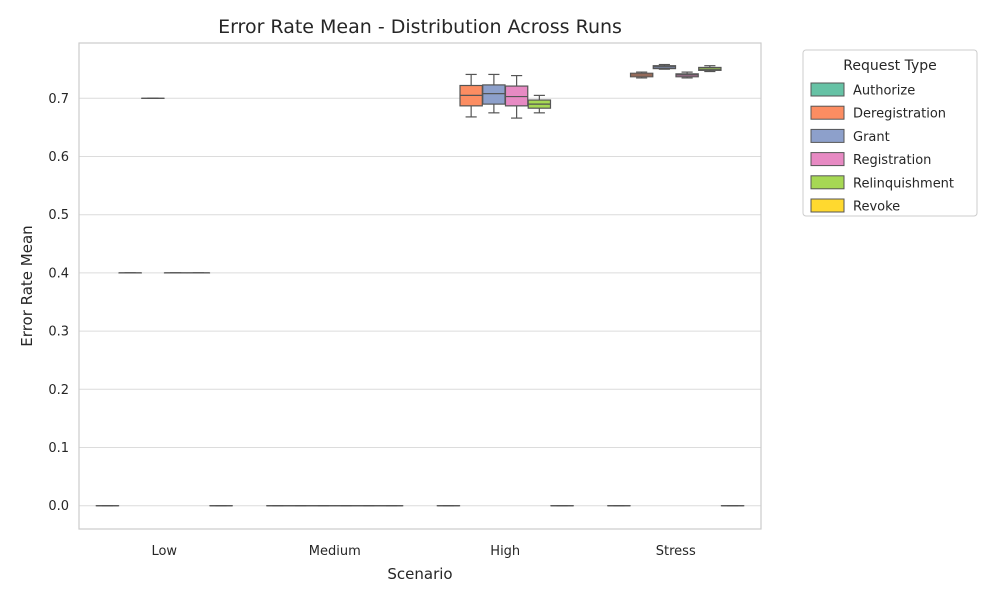 The width and height of the screenshot is (1000, 600). Describe the element at coordinates (710, 69) in the screenshot. I see `box-relinquishment-stress` at that location.